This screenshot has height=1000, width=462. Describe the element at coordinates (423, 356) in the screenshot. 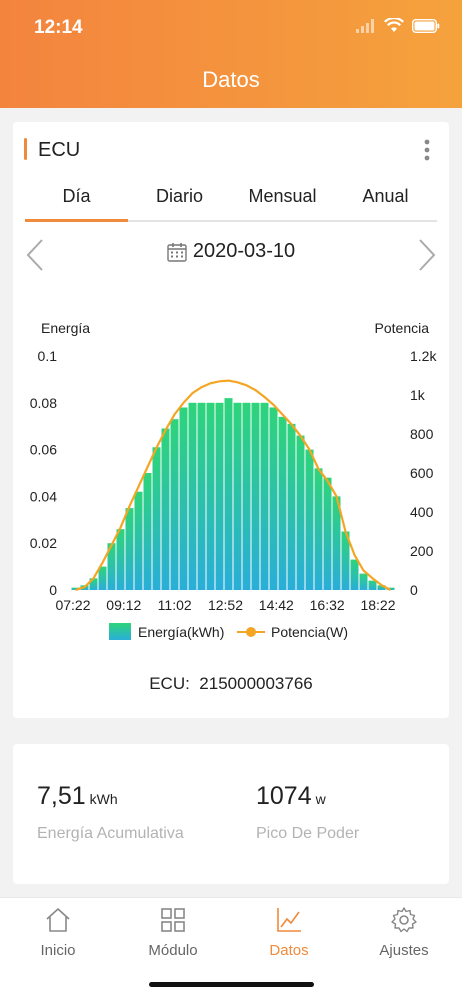

I see `right-tick-label: 1.2k` at that location.